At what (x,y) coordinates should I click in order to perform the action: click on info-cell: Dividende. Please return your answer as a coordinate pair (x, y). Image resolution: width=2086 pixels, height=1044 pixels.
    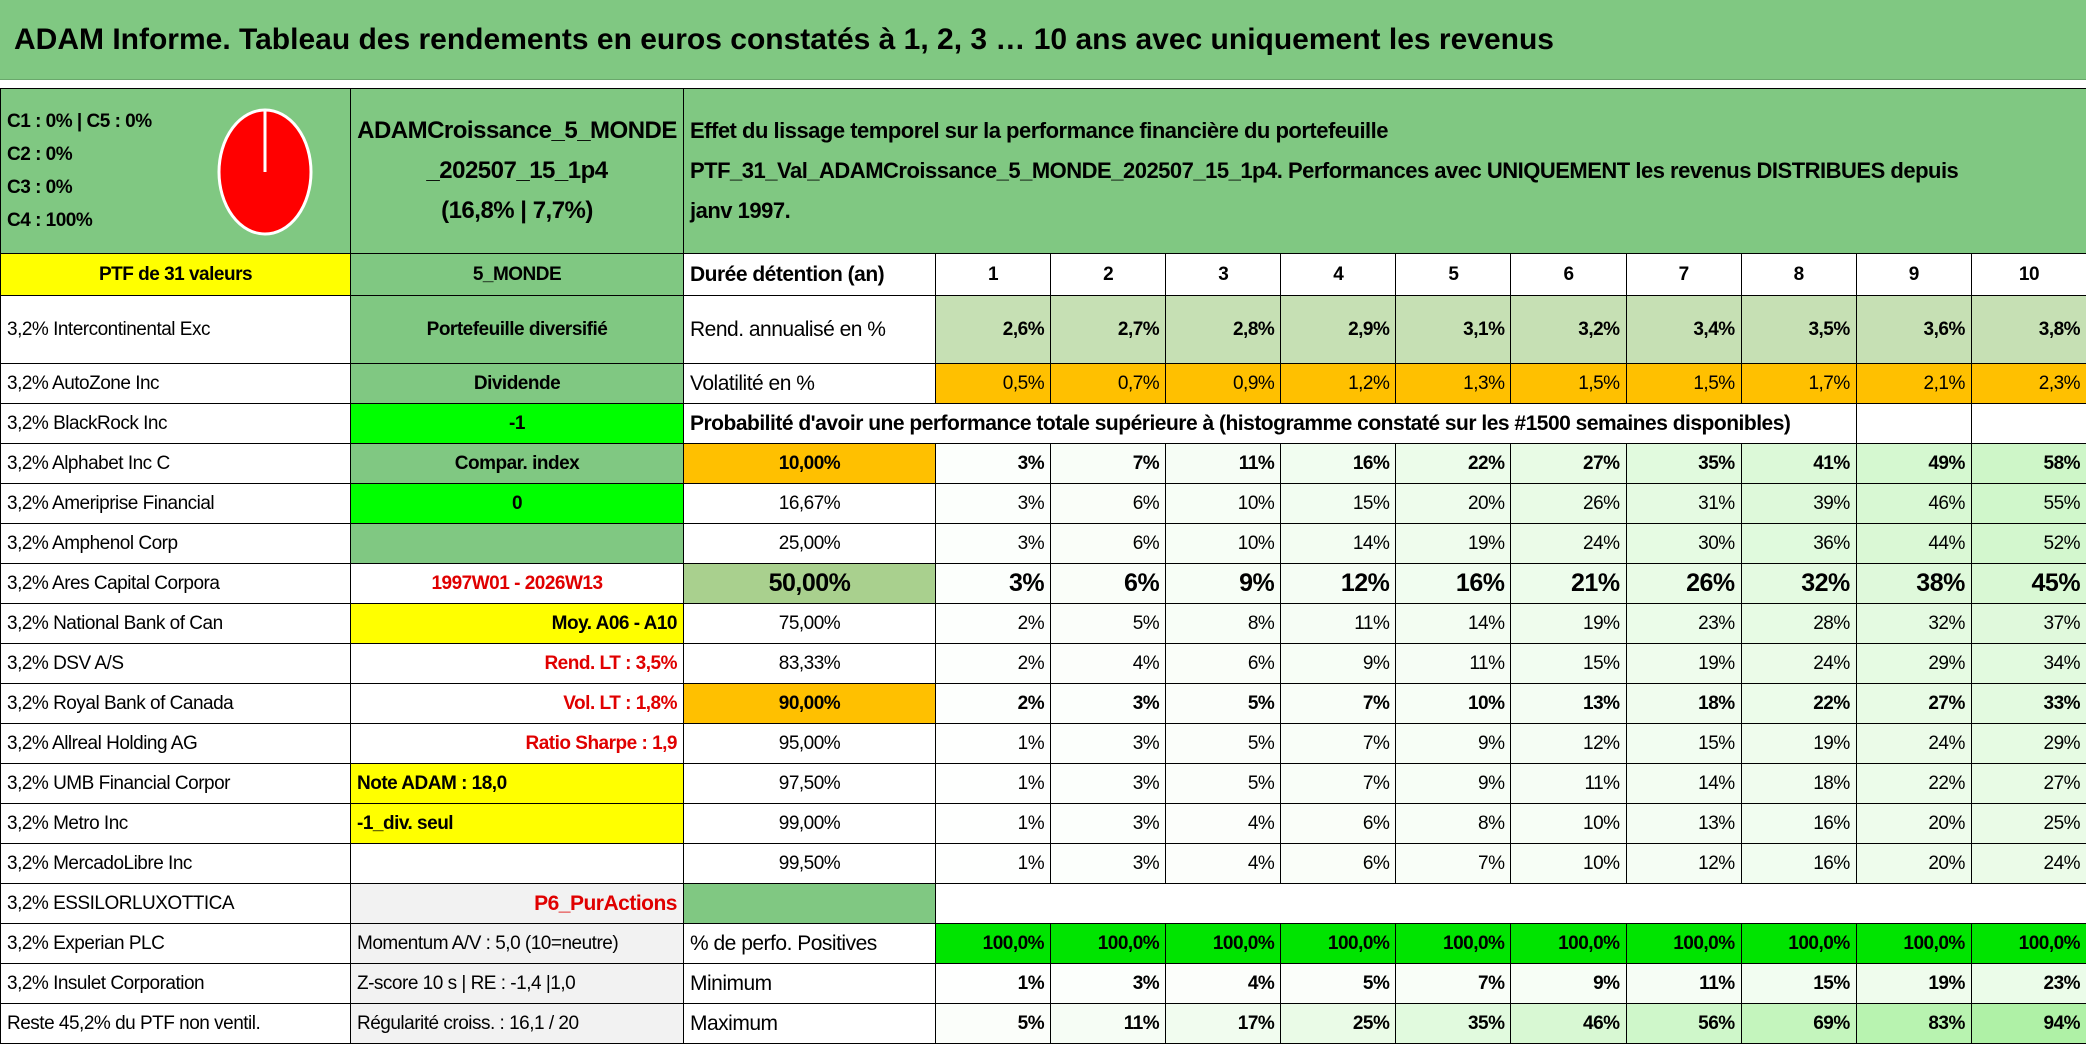
    Looking at the image, I should click on (517, 383).